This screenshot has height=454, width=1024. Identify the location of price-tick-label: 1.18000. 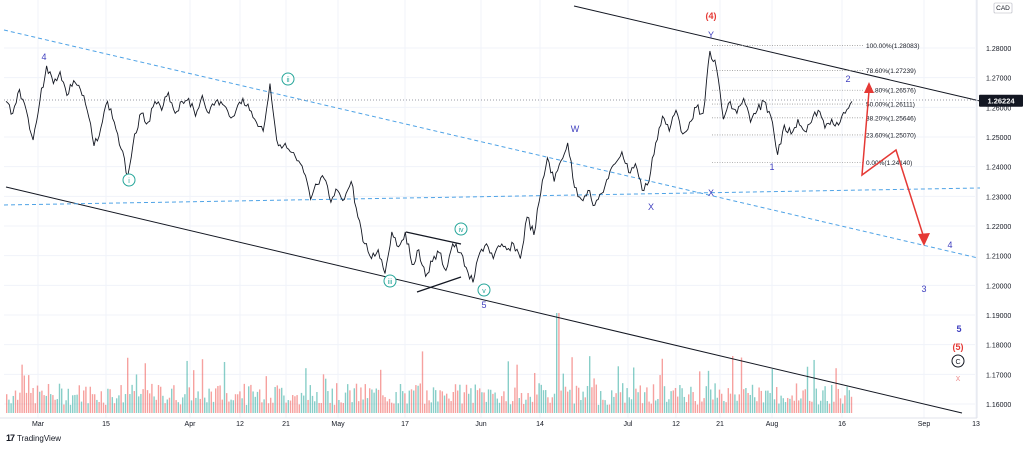
(998, 346).